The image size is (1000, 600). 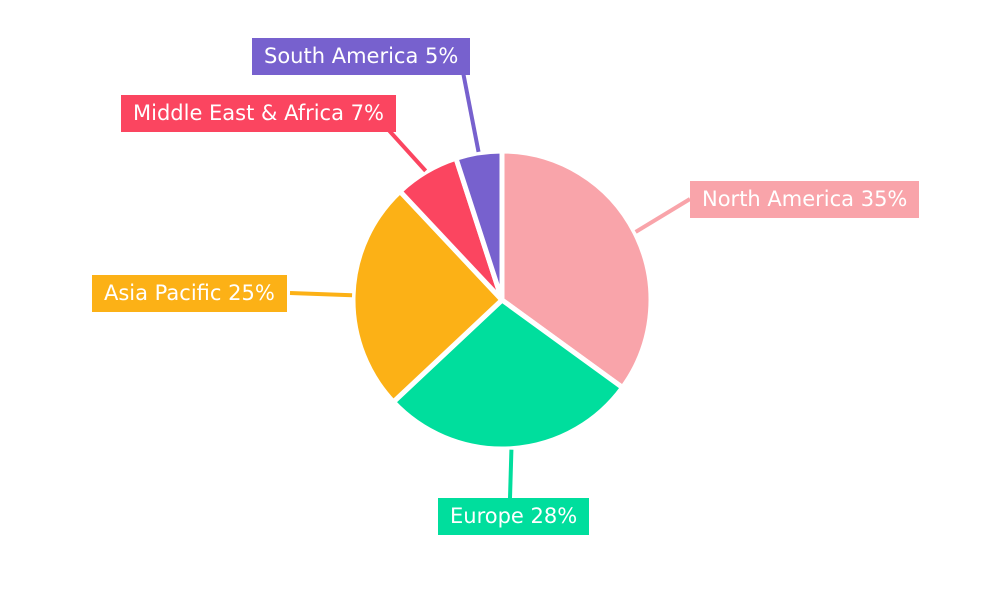 I want to click on pie-slice-north-america, so click(x=576, y=269).